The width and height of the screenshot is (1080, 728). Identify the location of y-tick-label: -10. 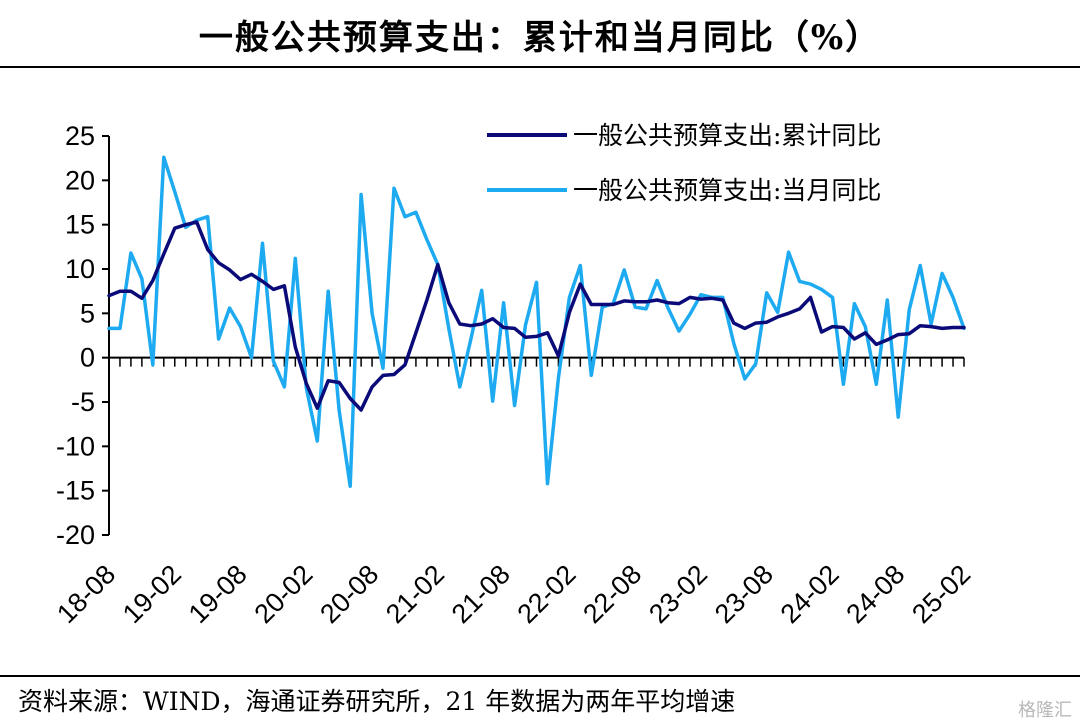
(75, 446).